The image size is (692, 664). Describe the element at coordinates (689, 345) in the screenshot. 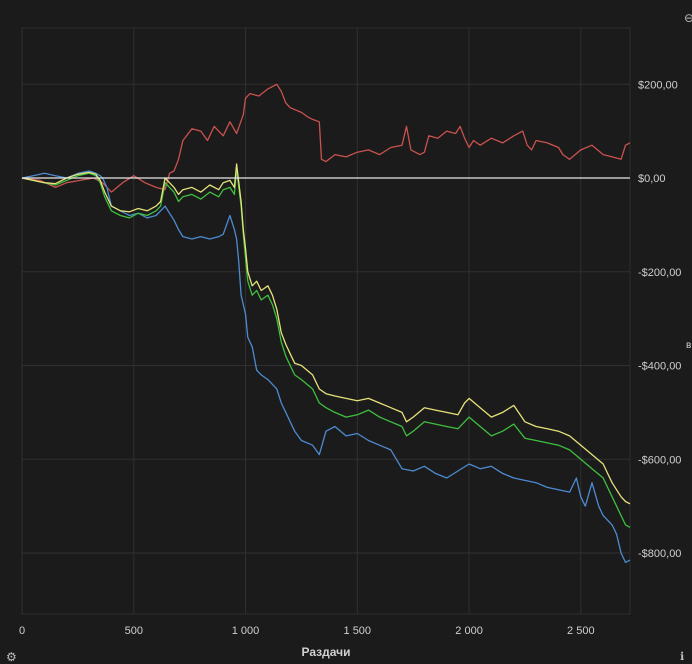

I see `y-axis-label: в` at that location.